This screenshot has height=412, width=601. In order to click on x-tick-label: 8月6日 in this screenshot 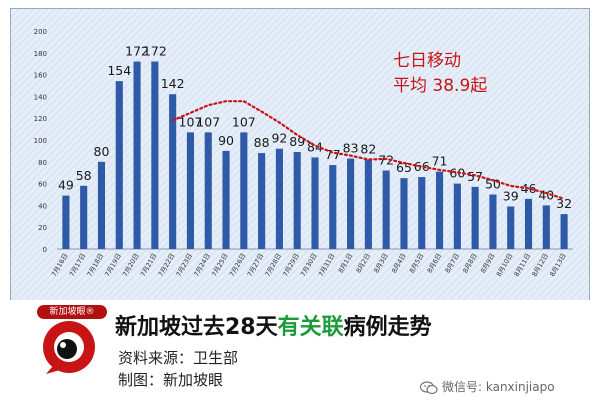, I will do `click(435, 263)`.